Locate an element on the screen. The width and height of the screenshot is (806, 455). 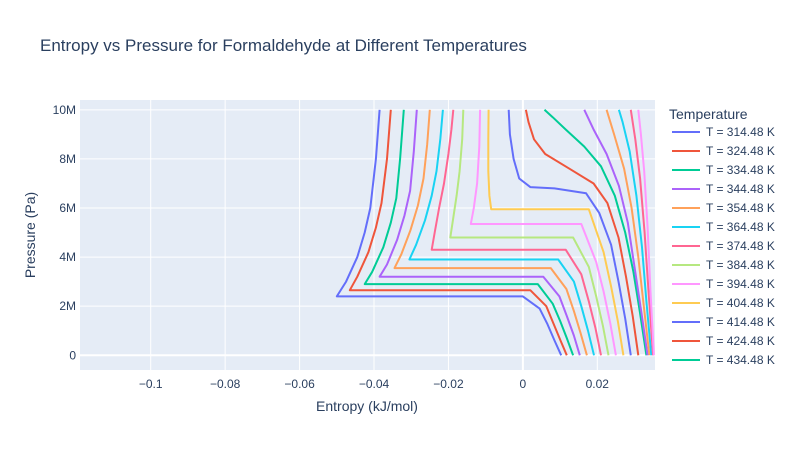
y-axis-label: Pressure (Pa) is located at coordinates (30, 235).